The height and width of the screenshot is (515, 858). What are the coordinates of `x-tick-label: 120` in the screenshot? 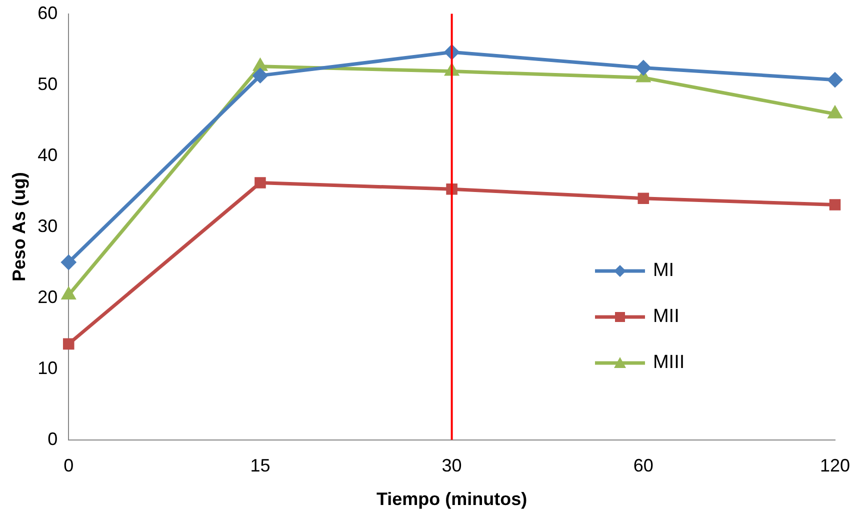 It's located at (835, 466).